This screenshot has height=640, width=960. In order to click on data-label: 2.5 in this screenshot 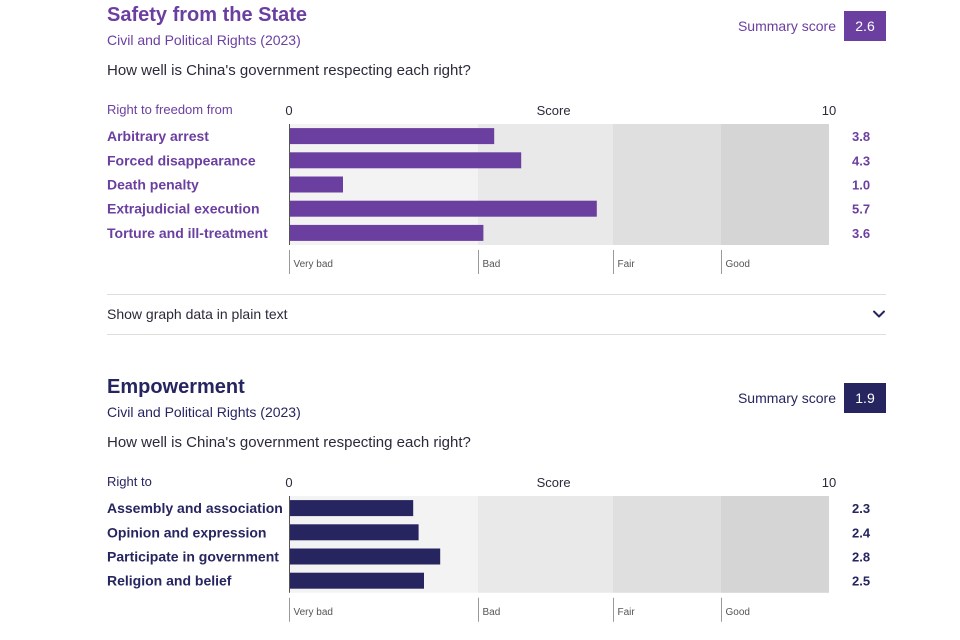, I will do `click(861, 581)`.